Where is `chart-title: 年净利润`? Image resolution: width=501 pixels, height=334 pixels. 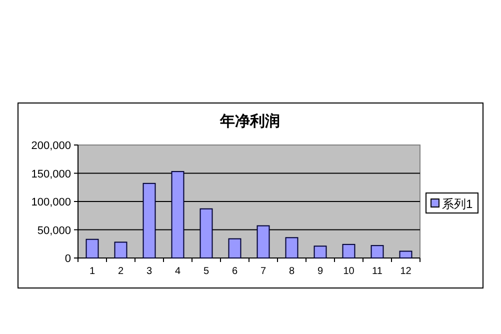
chart-title: 年净利润 is located at coordinates (249, 121).